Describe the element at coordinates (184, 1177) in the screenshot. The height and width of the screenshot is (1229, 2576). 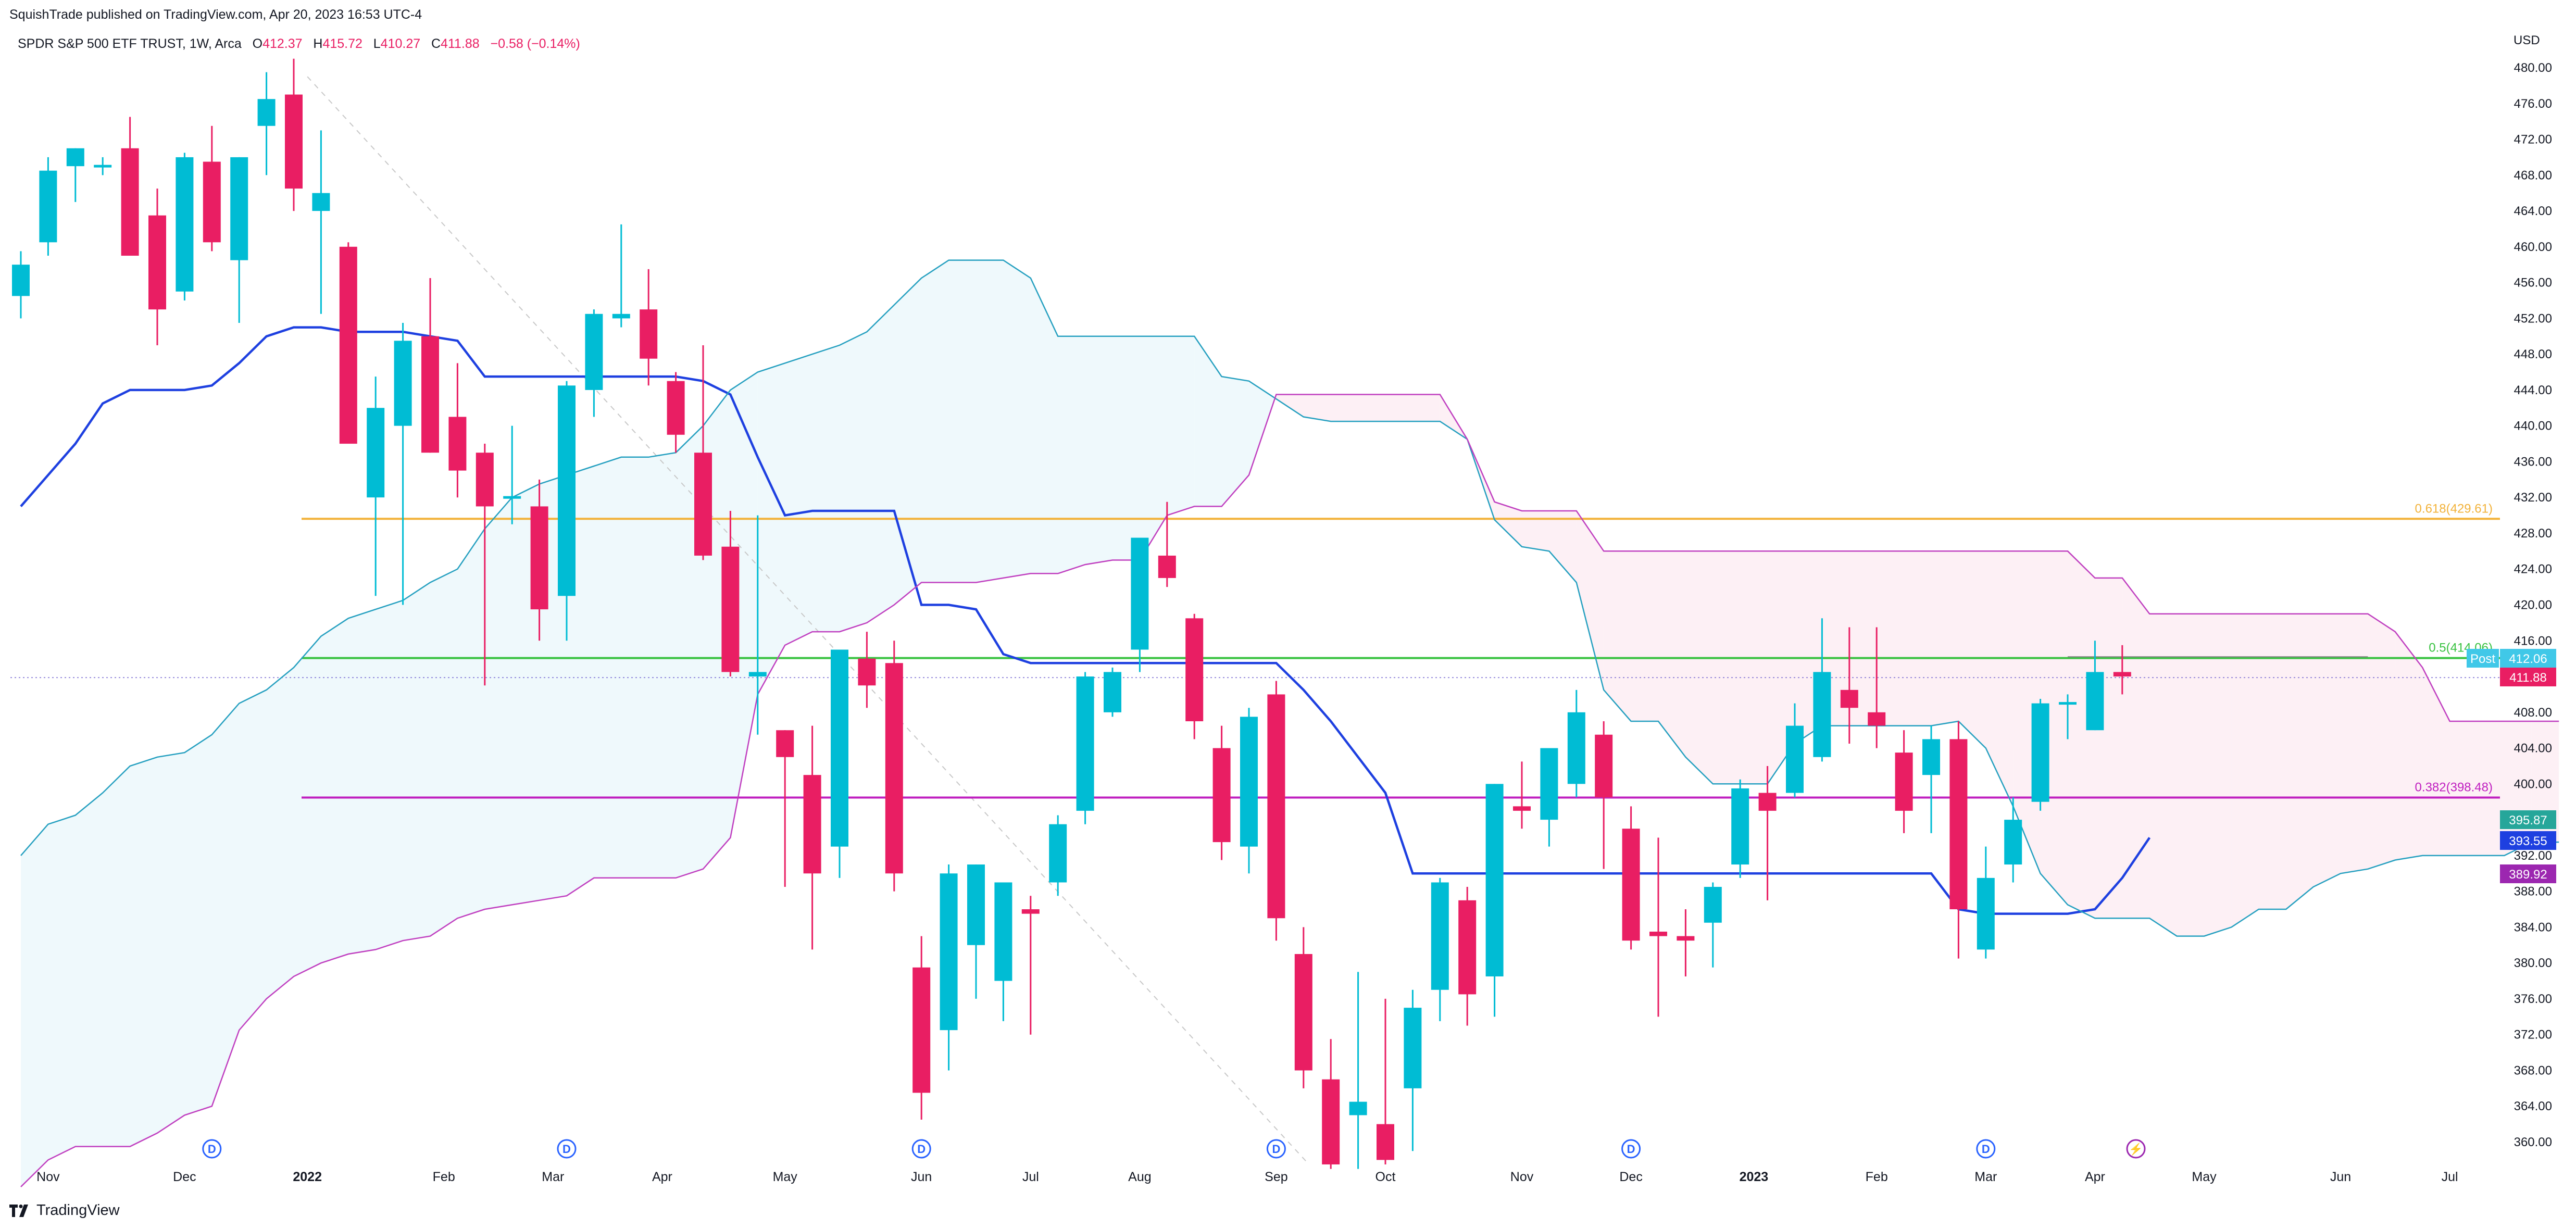
I see `time-tick-label: Dec` at that location.